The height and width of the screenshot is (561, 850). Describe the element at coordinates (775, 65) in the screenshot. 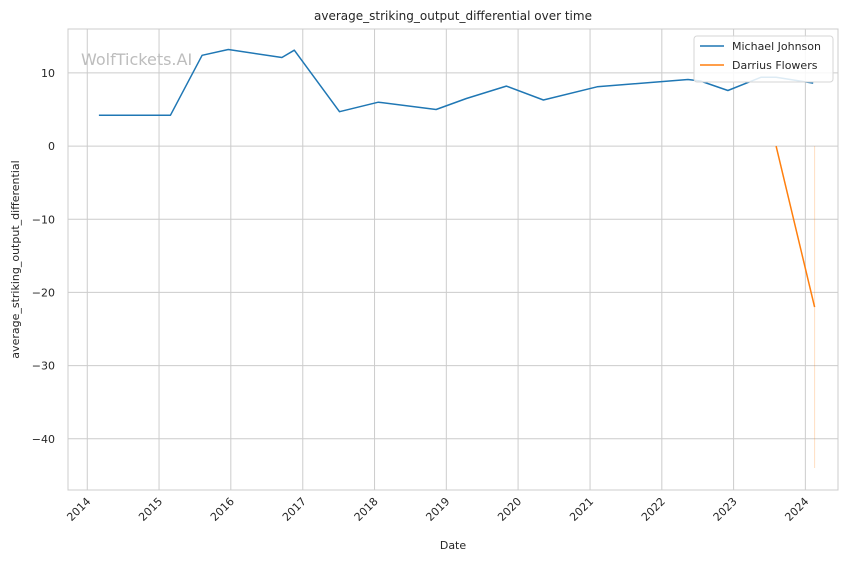

I see `legend-label-2: Darrius Flowers` at that location.